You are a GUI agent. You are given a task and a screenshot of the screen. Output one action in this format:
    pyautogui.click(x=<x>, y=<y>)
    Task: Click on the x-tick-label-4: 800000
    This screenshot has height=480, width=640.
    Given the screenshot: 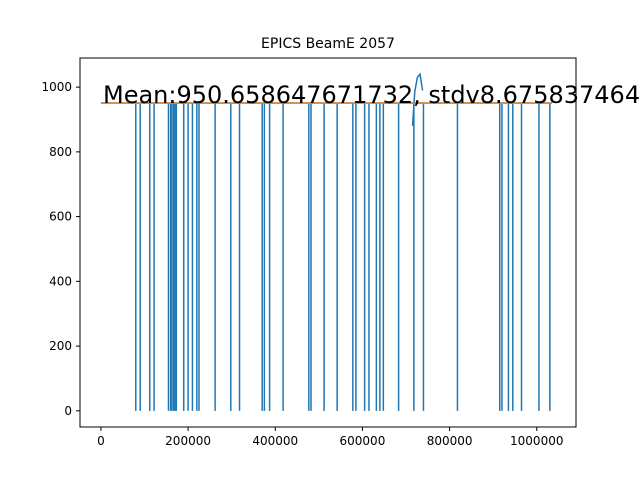 What is the action you would take?
    pyautogui.click(x=450, y=441)
    